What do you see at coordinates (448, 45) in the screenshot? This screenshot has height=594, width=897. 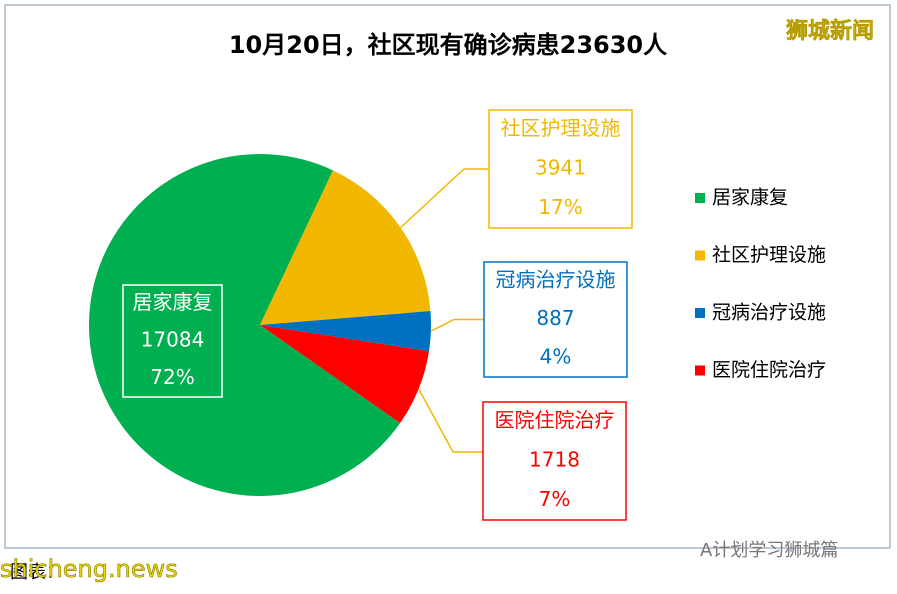 I see `chart-title: 10月20日，社区现有确诊病患23630人` at bounding box center [448, 45].